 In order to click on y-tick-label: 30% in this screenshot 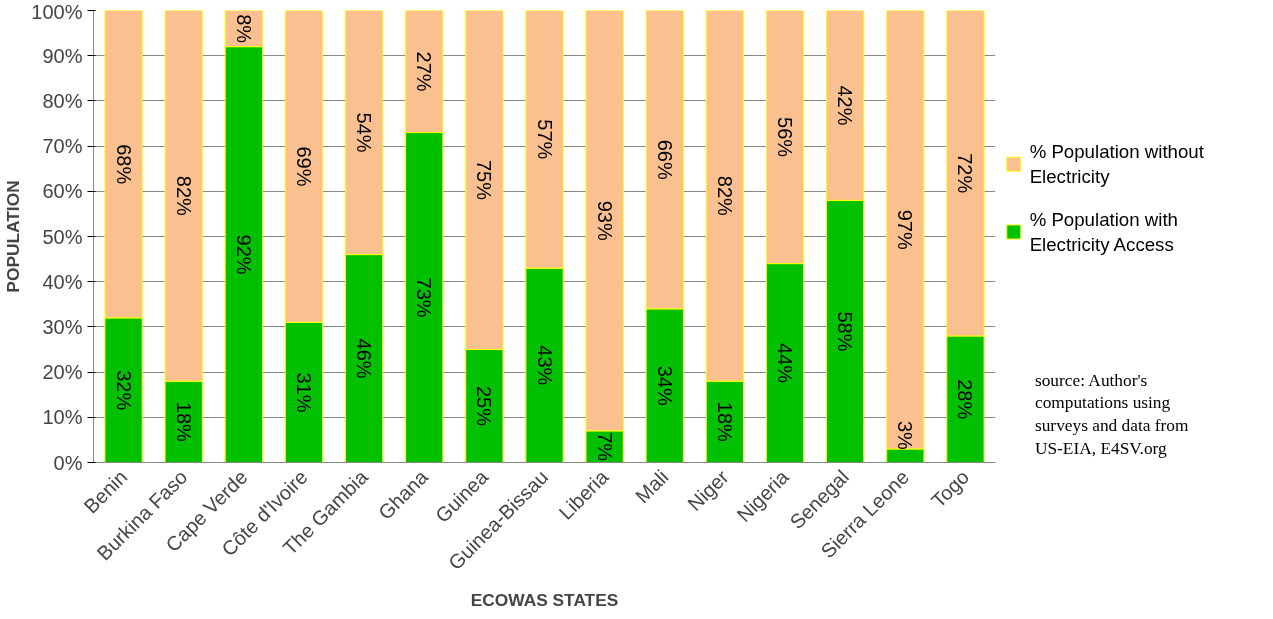, I will do `click(62, 326)`.